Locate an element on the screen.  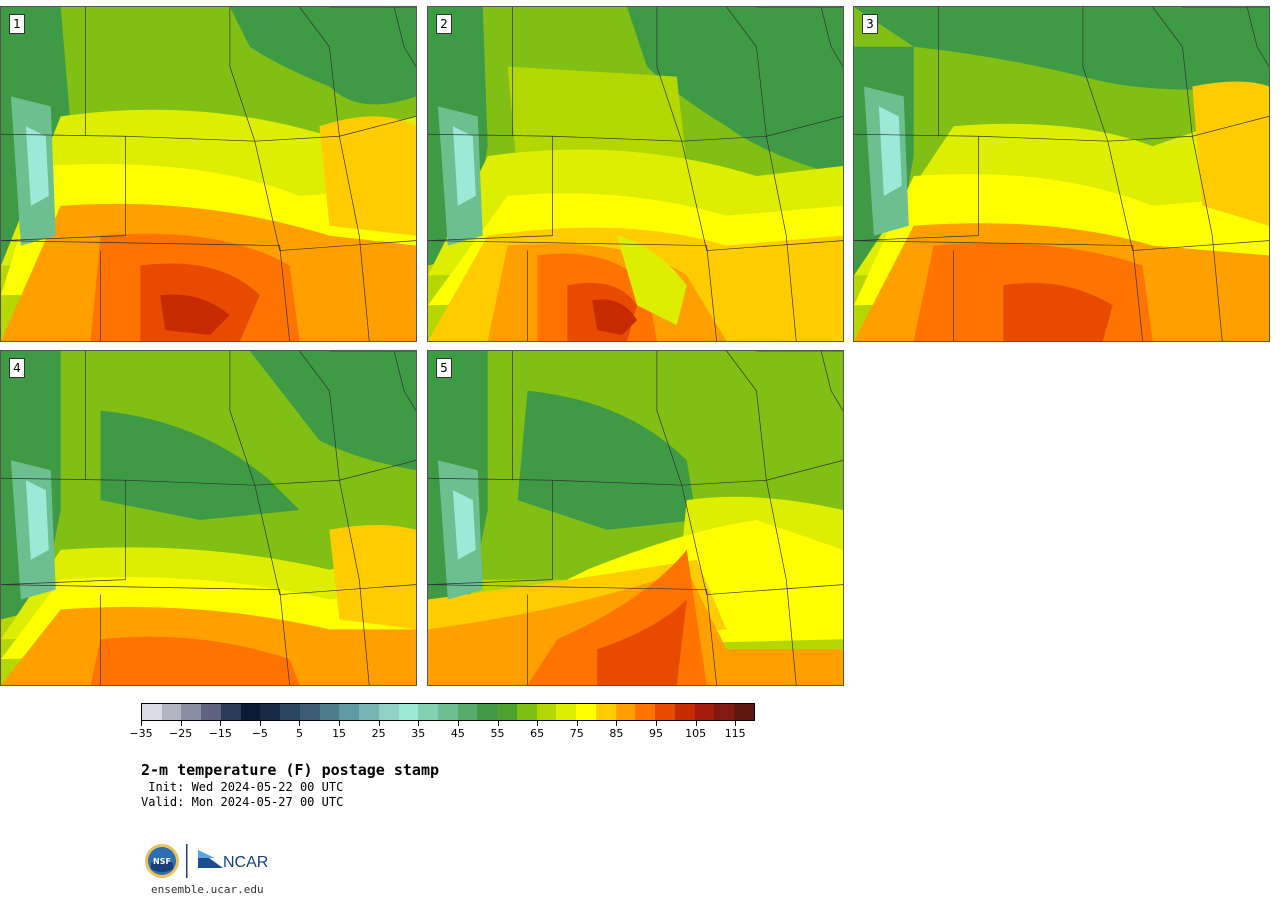
forecast-panel-3: 3 is located at coordinates (1061, 174).